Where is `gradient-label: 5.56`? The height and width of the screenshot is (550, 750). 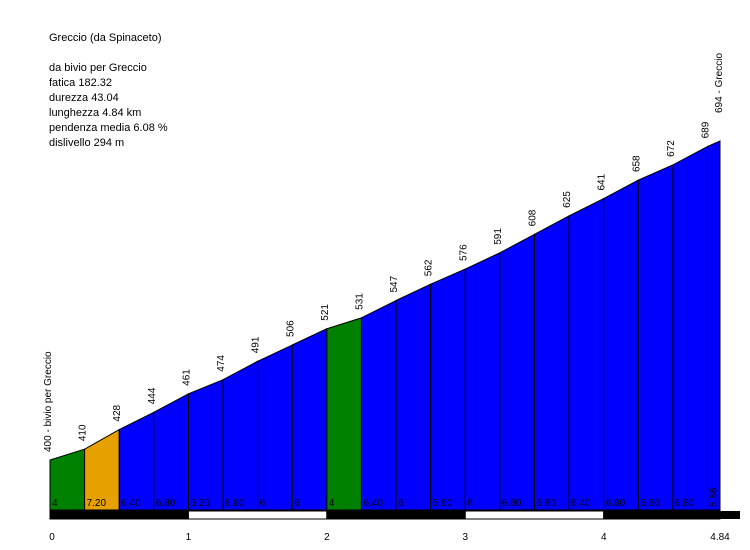
gradient-label: 5.56 is located at coordinates (714, 497).